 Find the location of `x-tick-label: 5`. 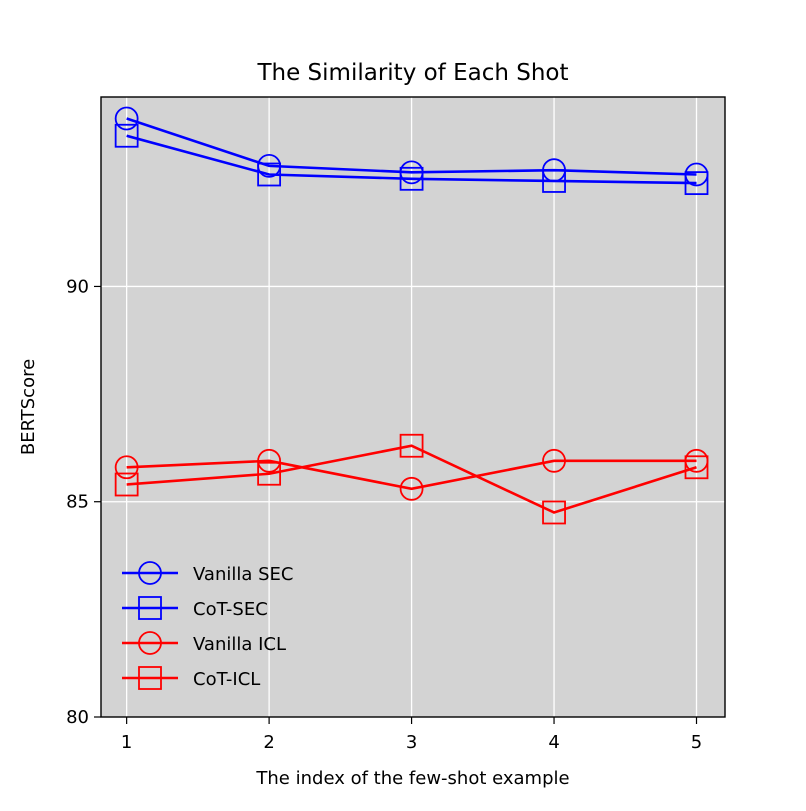

x-tick-label: 5 is located at coordinates (696, 742).